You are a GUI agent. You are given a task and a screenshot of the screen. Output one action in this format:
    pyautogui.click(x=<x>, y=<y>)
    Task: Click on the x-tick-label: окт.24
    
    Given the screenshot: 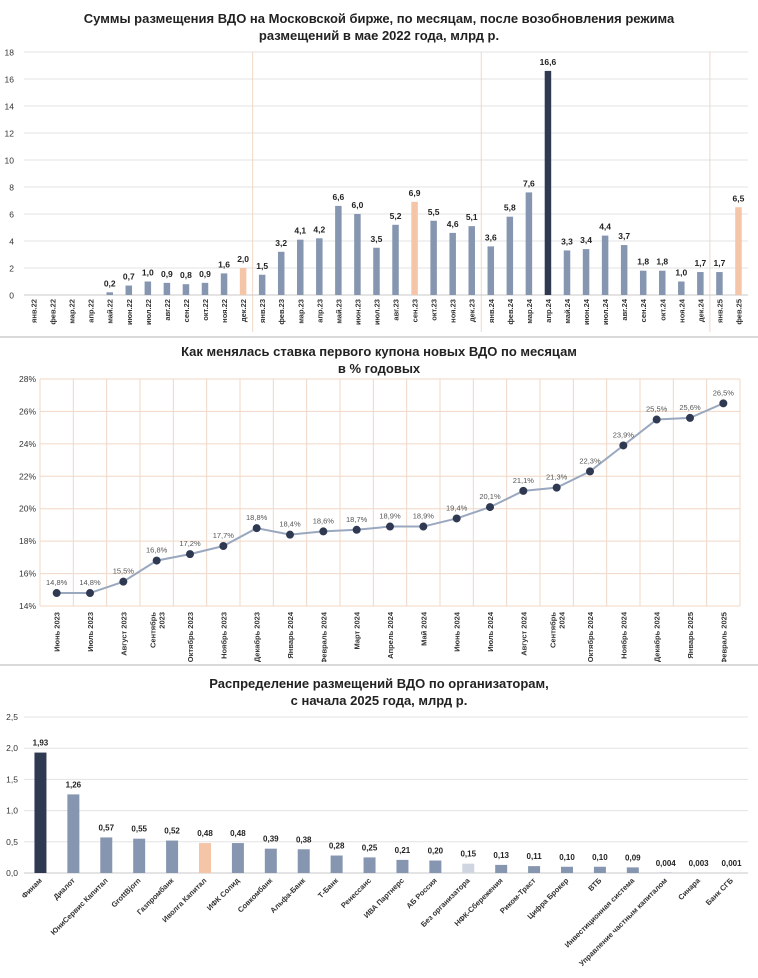 What is the action you would take?
    pyautogui.click(x=662, y=309)
    